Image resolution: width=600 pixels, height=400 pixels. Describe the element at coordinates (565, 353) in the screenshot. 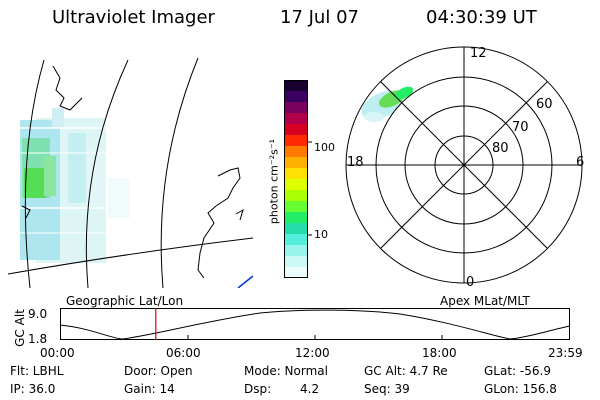

I see `x-tick-2359: 23:59` at that location.